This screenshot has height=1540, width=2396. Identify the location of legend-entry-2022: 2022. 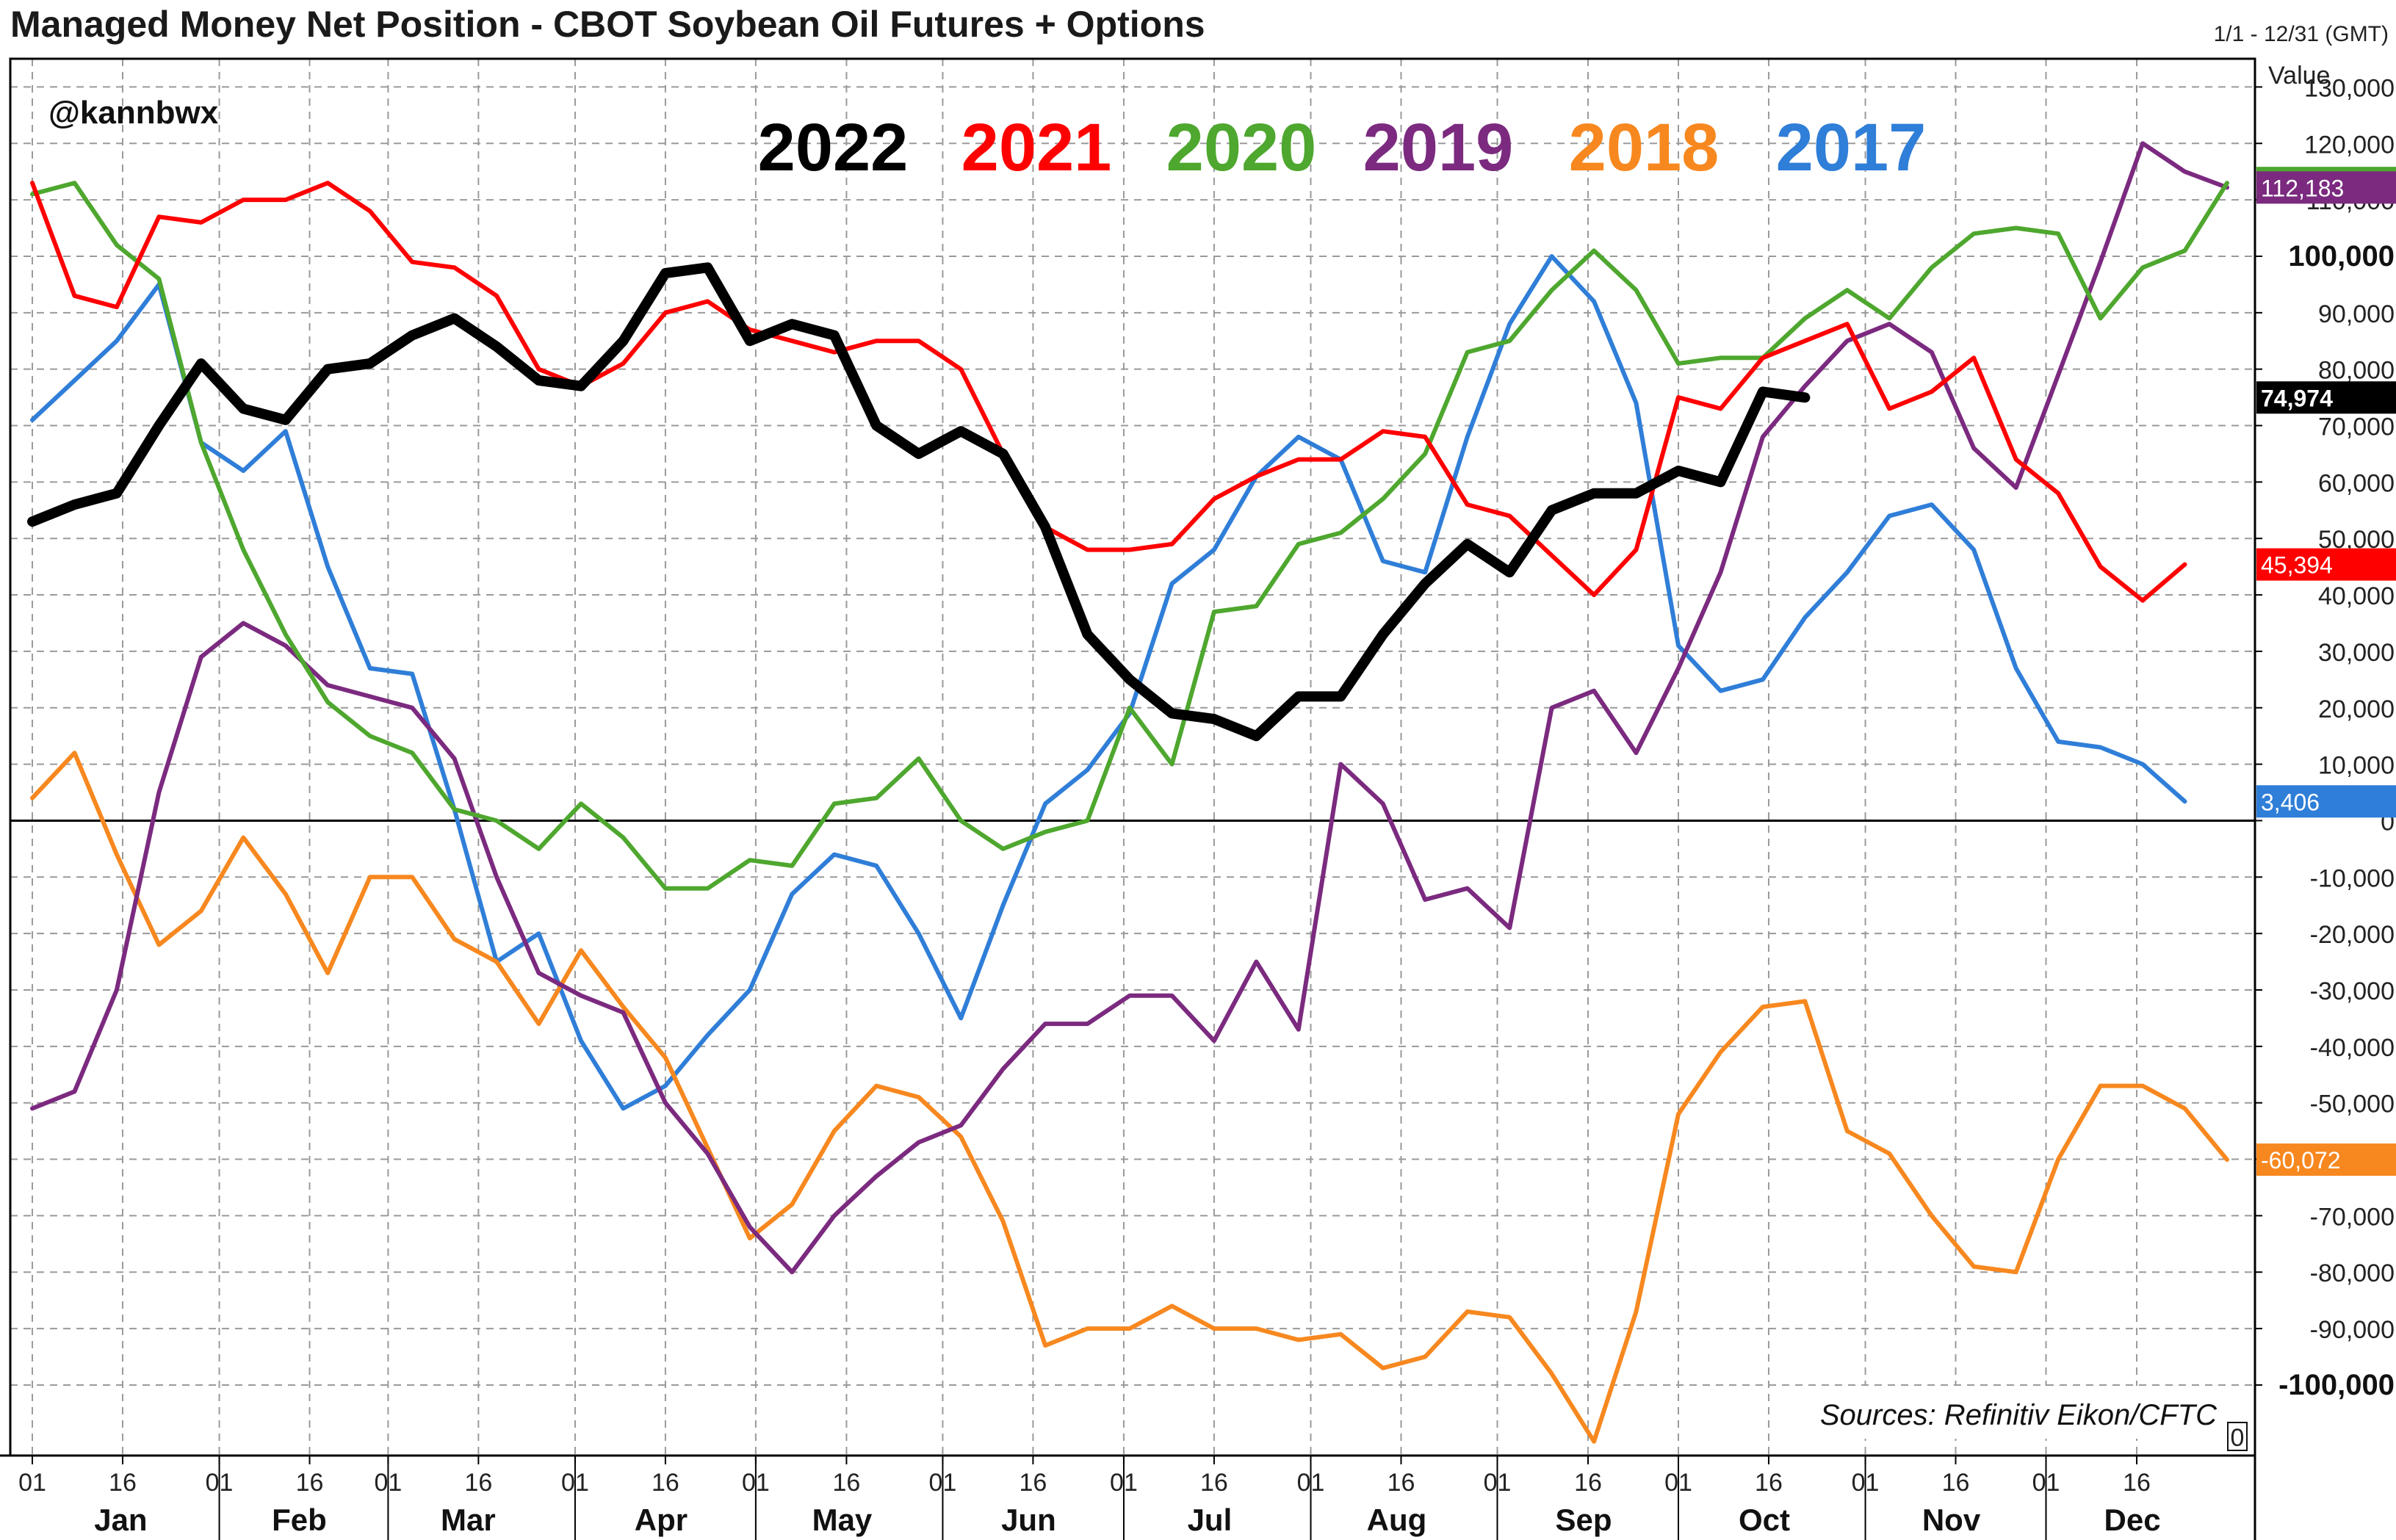
(834, 147).